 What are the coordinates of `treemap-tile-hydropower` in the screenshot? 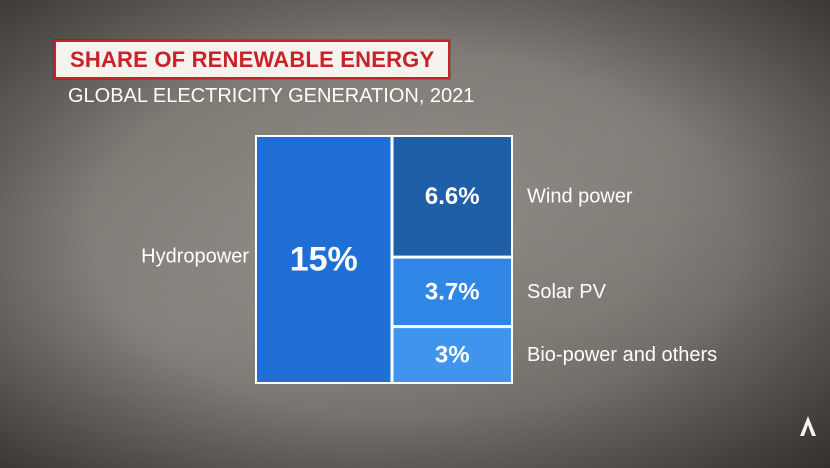 It's located at (324, 259).